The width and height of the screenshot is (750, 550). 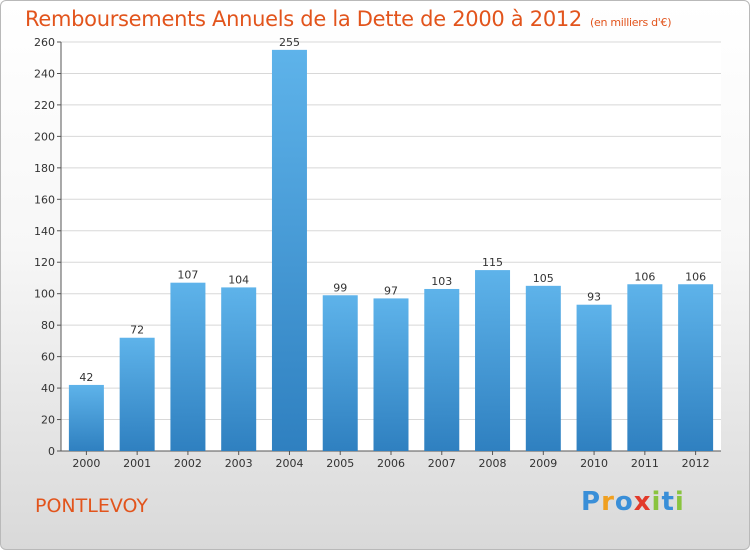 What do you see at coordinates (44, 294) in the screenshot?
I see `y-tick-label: 100` at bounding box center [44, 294].